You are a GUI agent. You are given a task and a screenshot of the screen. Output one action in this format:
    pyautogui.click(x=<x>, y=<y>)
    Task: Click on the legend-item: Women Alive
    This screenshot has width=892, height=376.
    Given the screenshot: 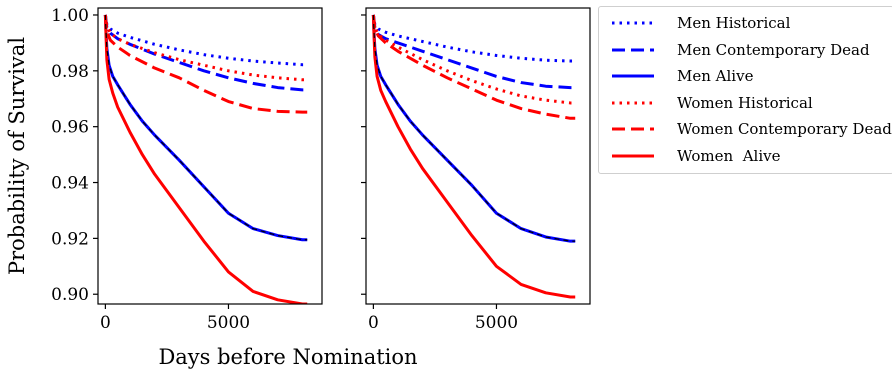 What is the action you would take?
    pyautogui.click(x=696, y=156)
    